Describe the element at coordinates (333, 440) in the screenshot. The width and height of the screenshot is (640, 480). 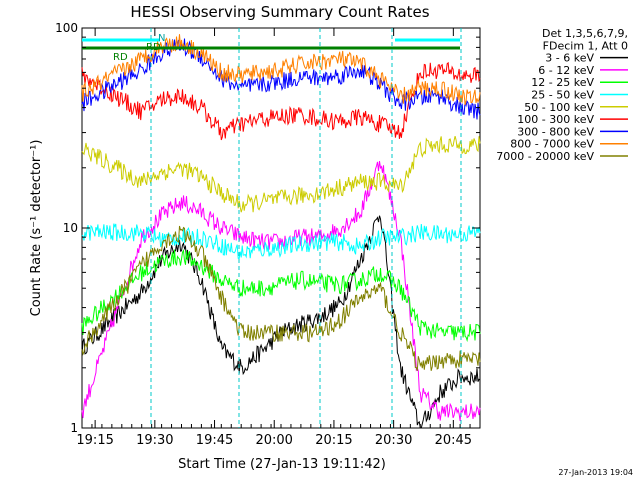
I see `x-tick-label: 20:15` at that location.